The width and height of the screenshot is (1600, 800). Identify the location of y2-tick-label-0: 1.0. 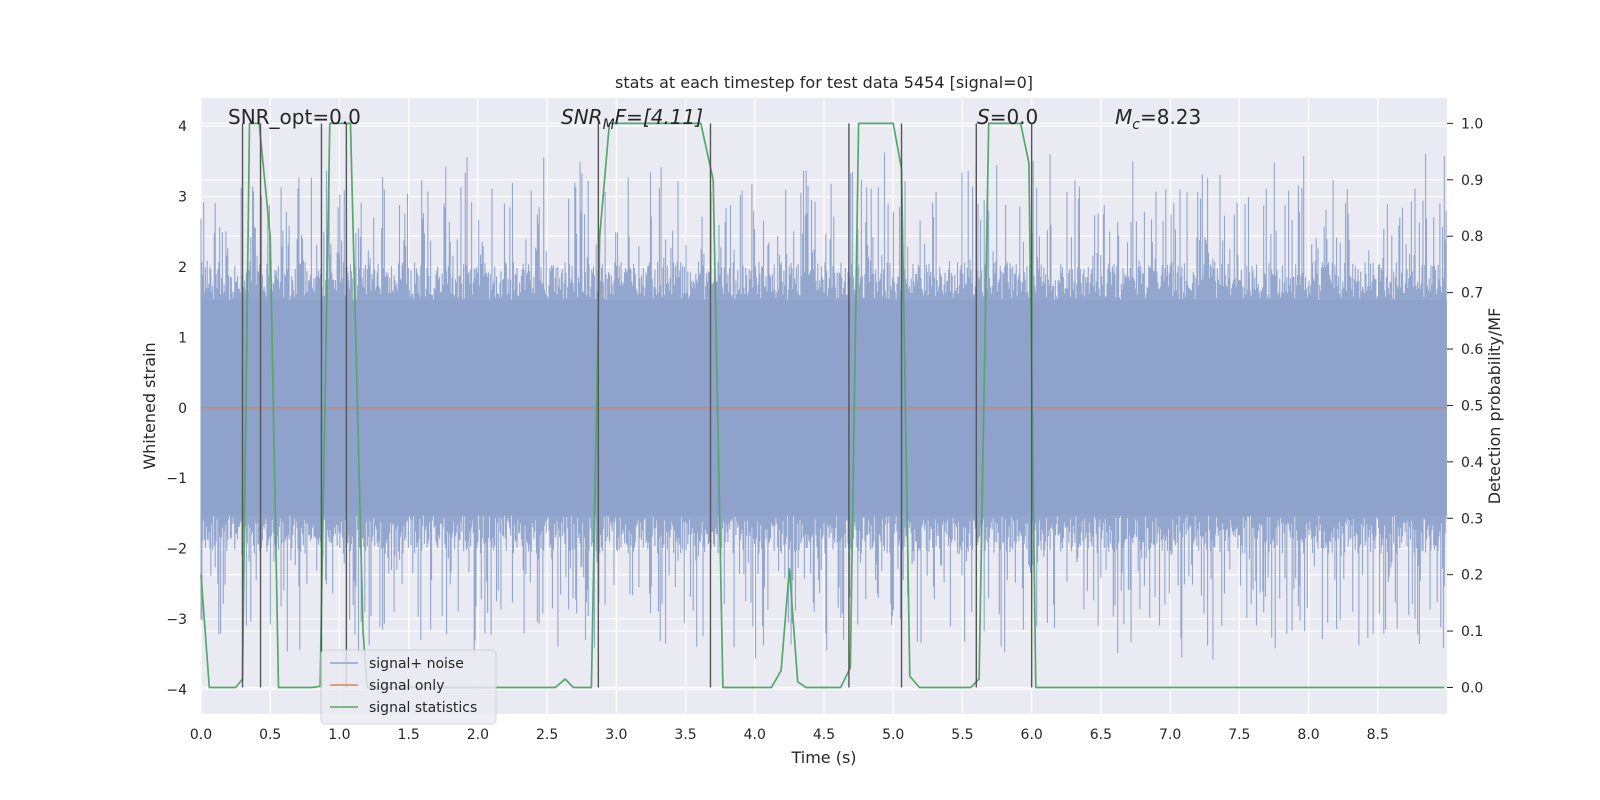
(1472, 124).